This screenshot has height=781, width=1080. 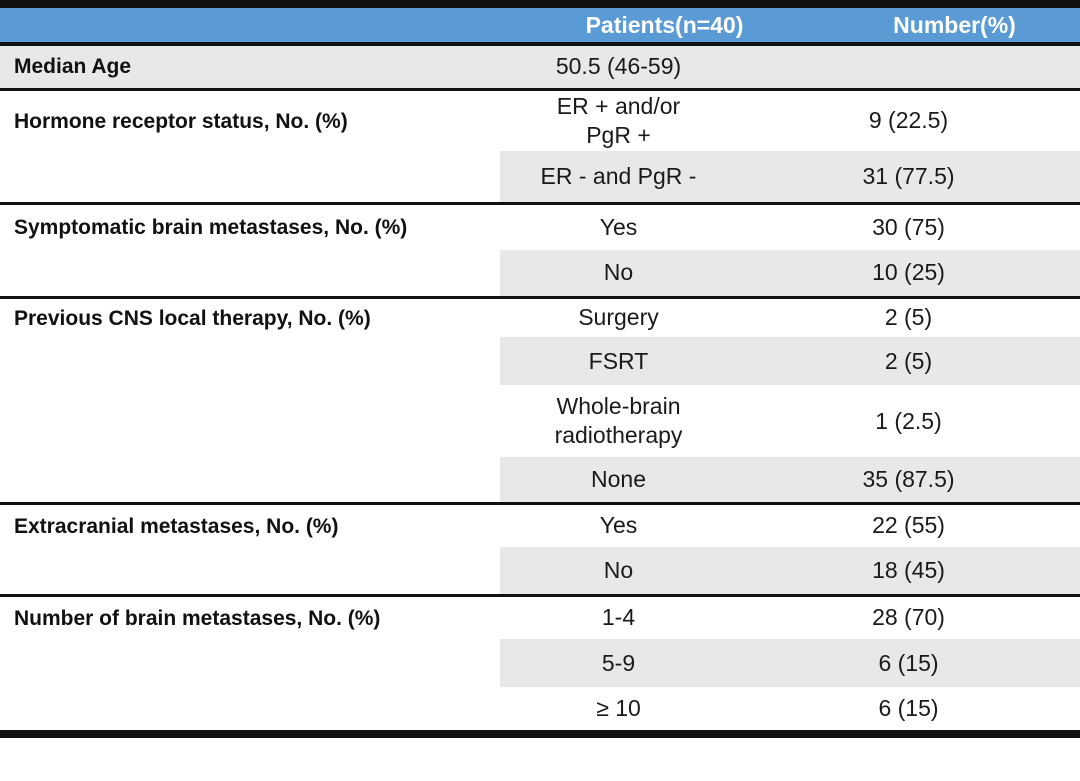 I want to click on section-label-median-age: Median Age, so click(x=73, y=66).